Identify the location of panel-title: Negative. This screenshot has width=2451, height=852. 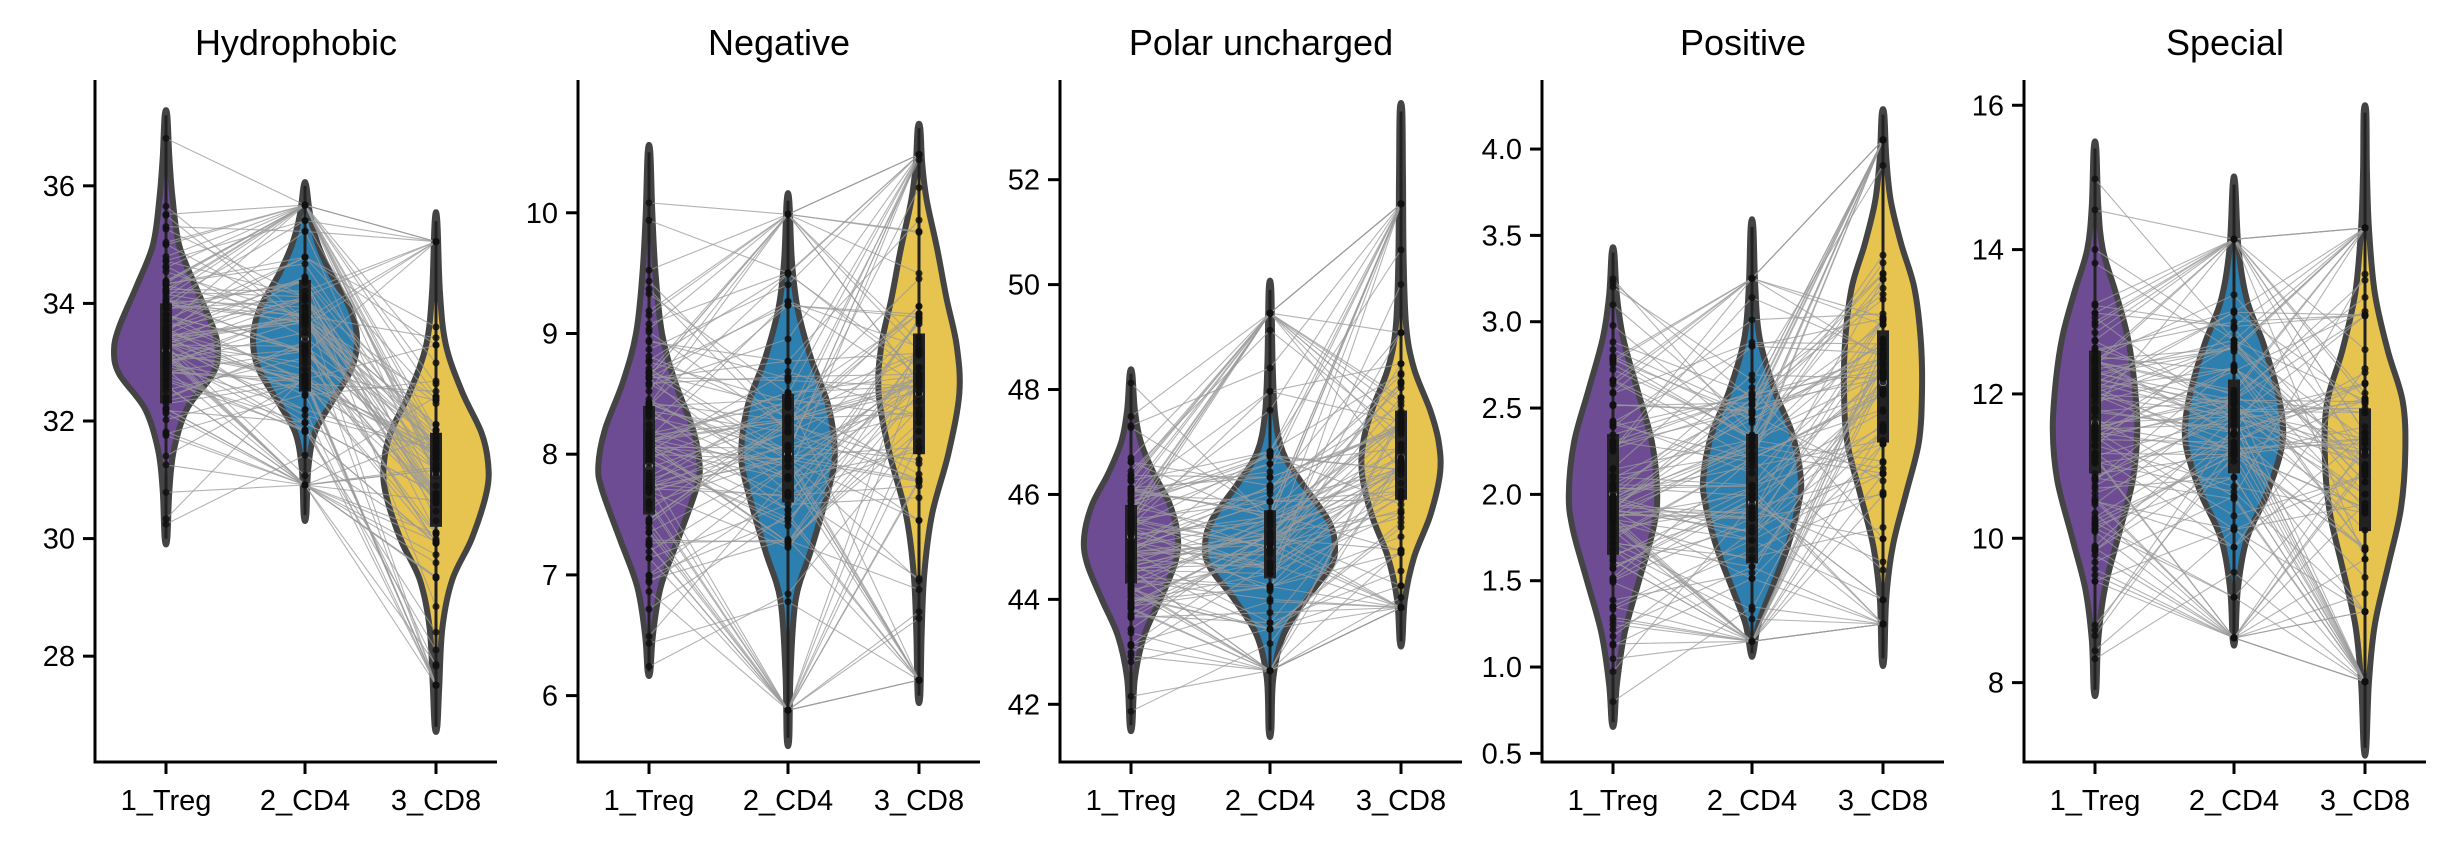
(779, 42).